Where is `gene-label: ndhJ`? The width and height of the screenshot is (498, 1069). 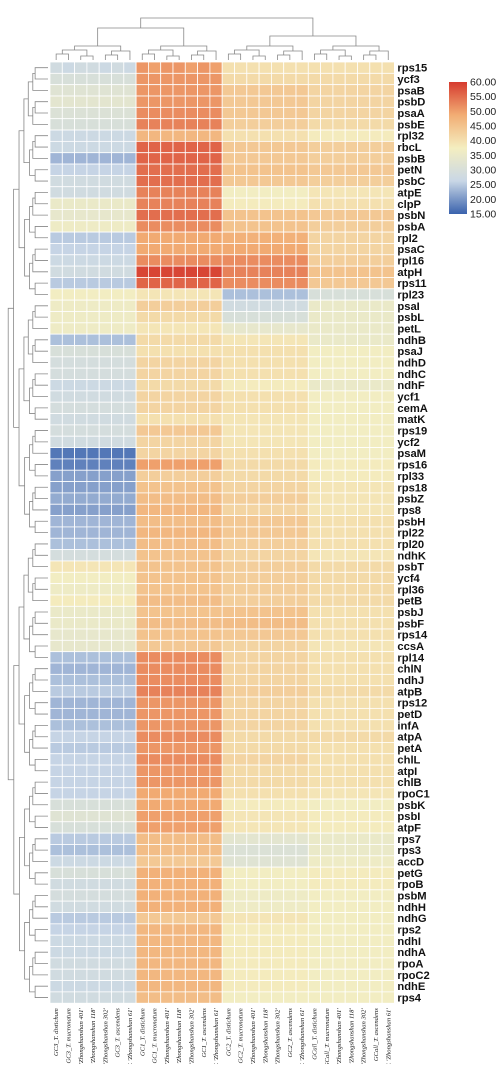
gene-label: ndhJ is located at coordinates (410, 681).